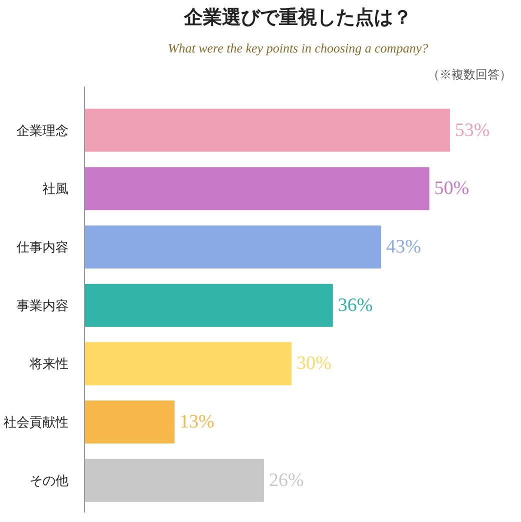  I want to click on chart-title: 企業選びで重視した点は？, so click(297, 17).